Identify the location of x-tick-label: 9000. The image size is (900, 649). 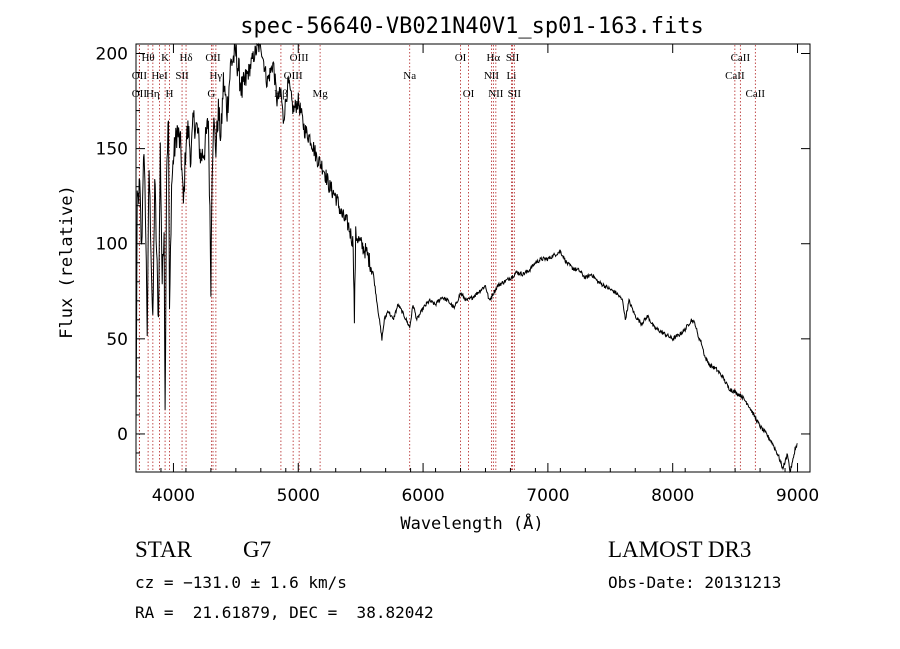
(797, 496).